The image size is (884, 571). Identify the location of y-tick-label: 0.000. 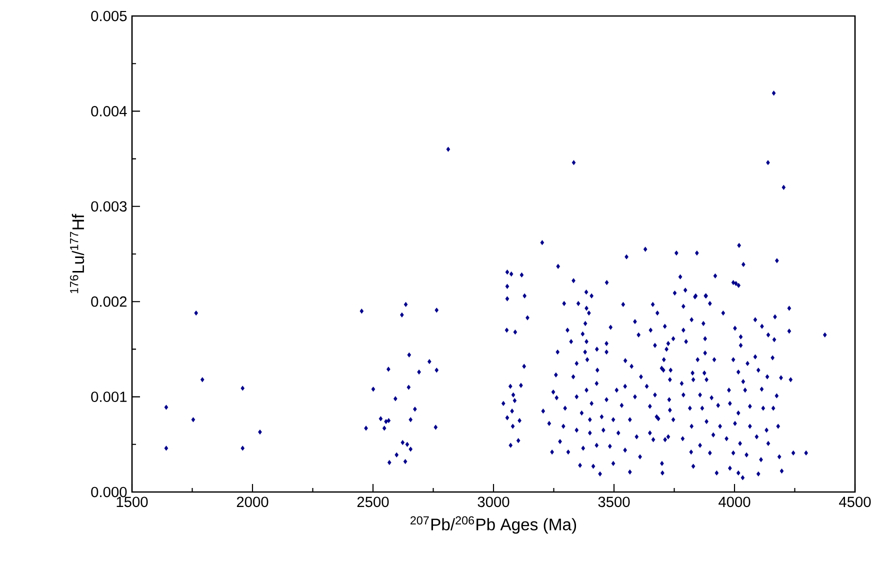
(109, 492).